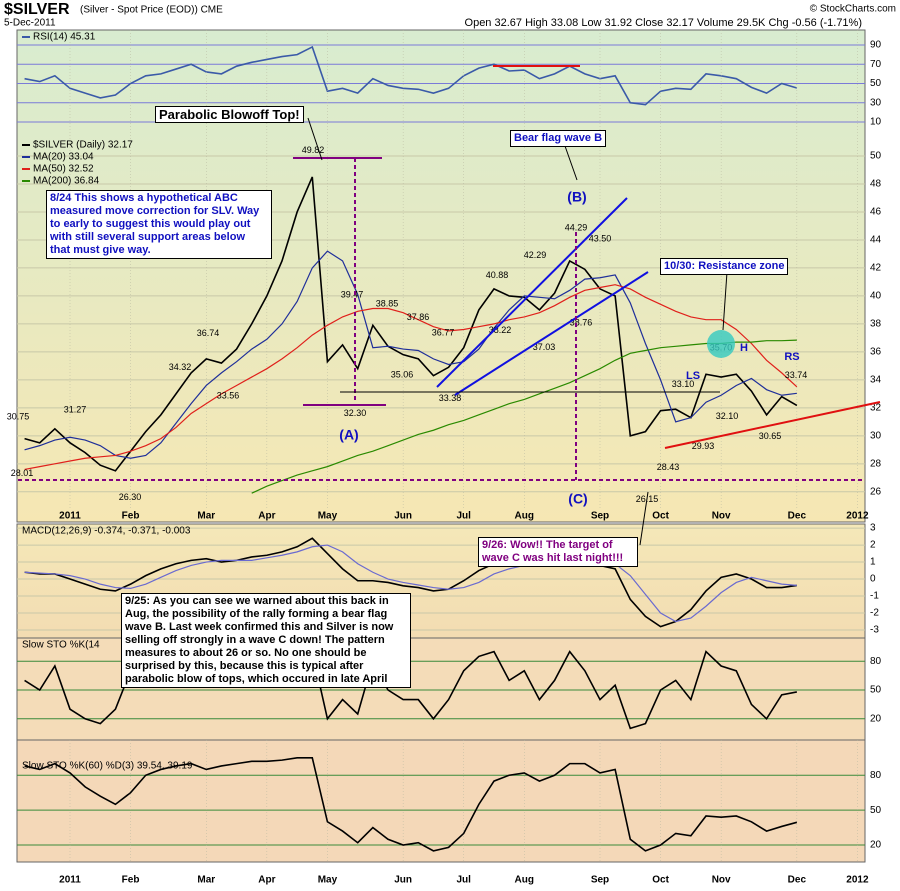 The width and height of the screenshot is (900, 891). What do you see at coordinates (577, 499) in the screenshot?
I see `wave-label: (C)` at bounding box center [577, 499].